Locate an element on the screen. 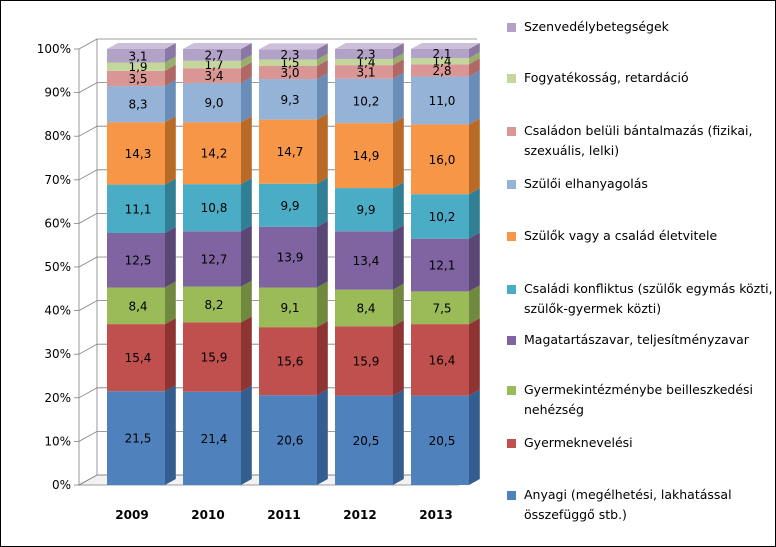 The width and height of the screenshot is (776, 547). data-label: 8,2 is located at coordinates (213, 305).